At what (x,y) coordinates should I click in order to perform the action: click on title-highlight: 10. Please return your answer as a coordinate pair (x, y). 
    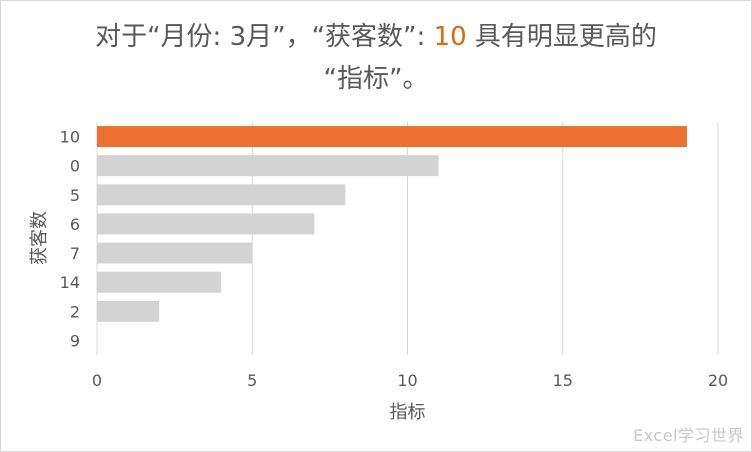
    Looking at the image, I should click on (450, 37).